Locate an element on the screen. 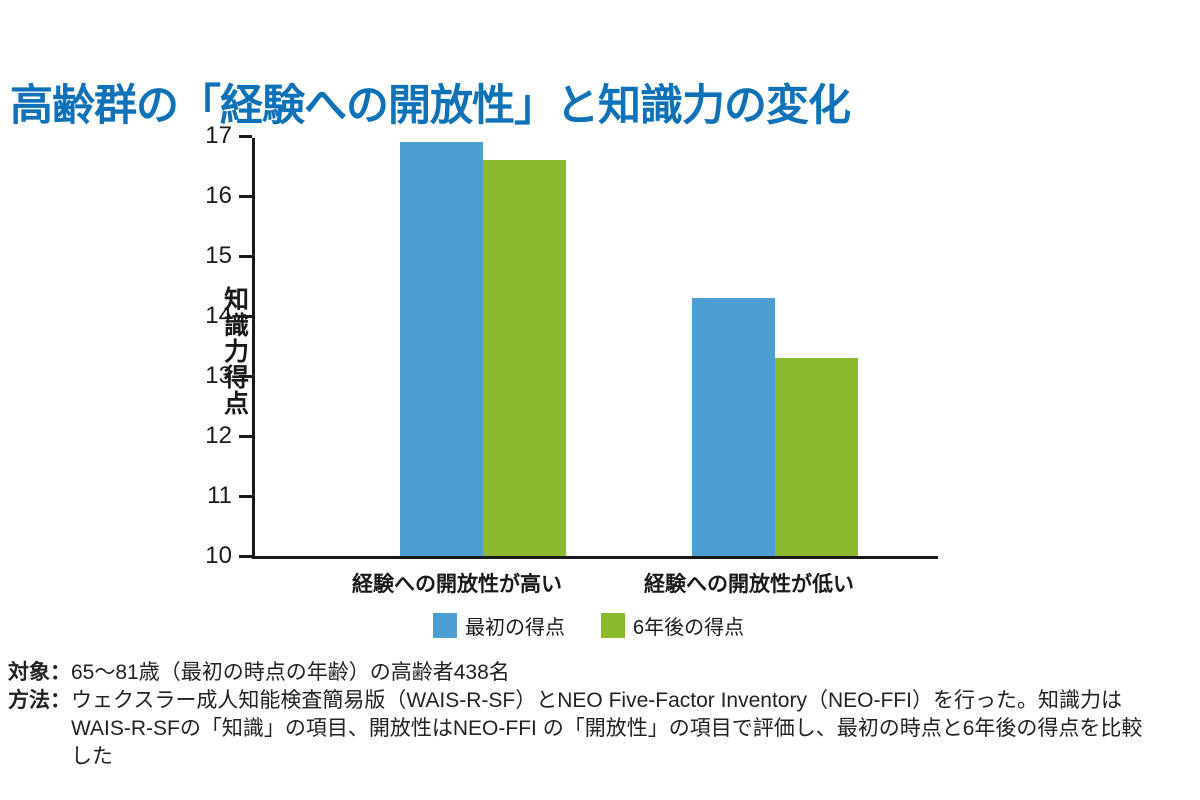 This screenshot has height=800, width=1200. y-axis-title: 知識力得点 is located at coordinates (234, 351).